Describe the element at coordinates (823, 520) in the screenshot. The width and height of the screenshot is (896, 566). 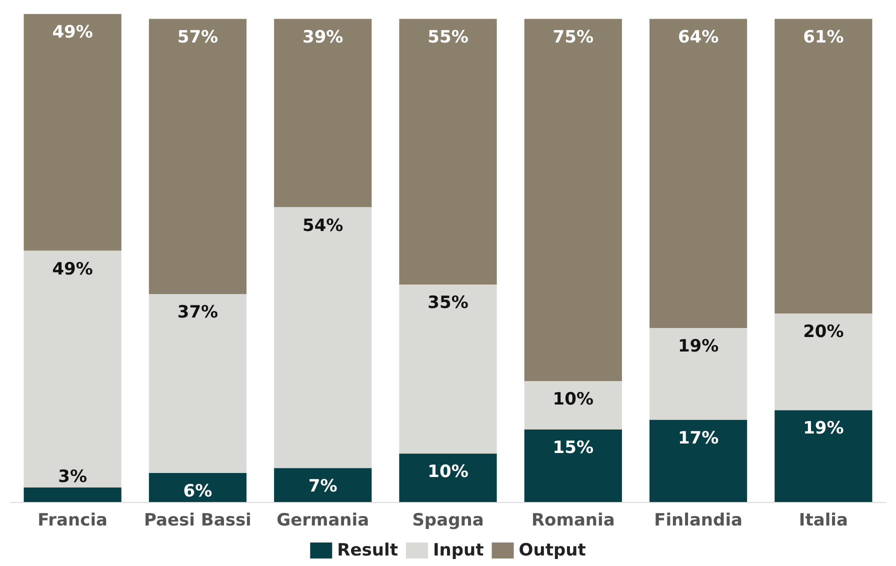
I see `x-tick-label: Italia` at that location.